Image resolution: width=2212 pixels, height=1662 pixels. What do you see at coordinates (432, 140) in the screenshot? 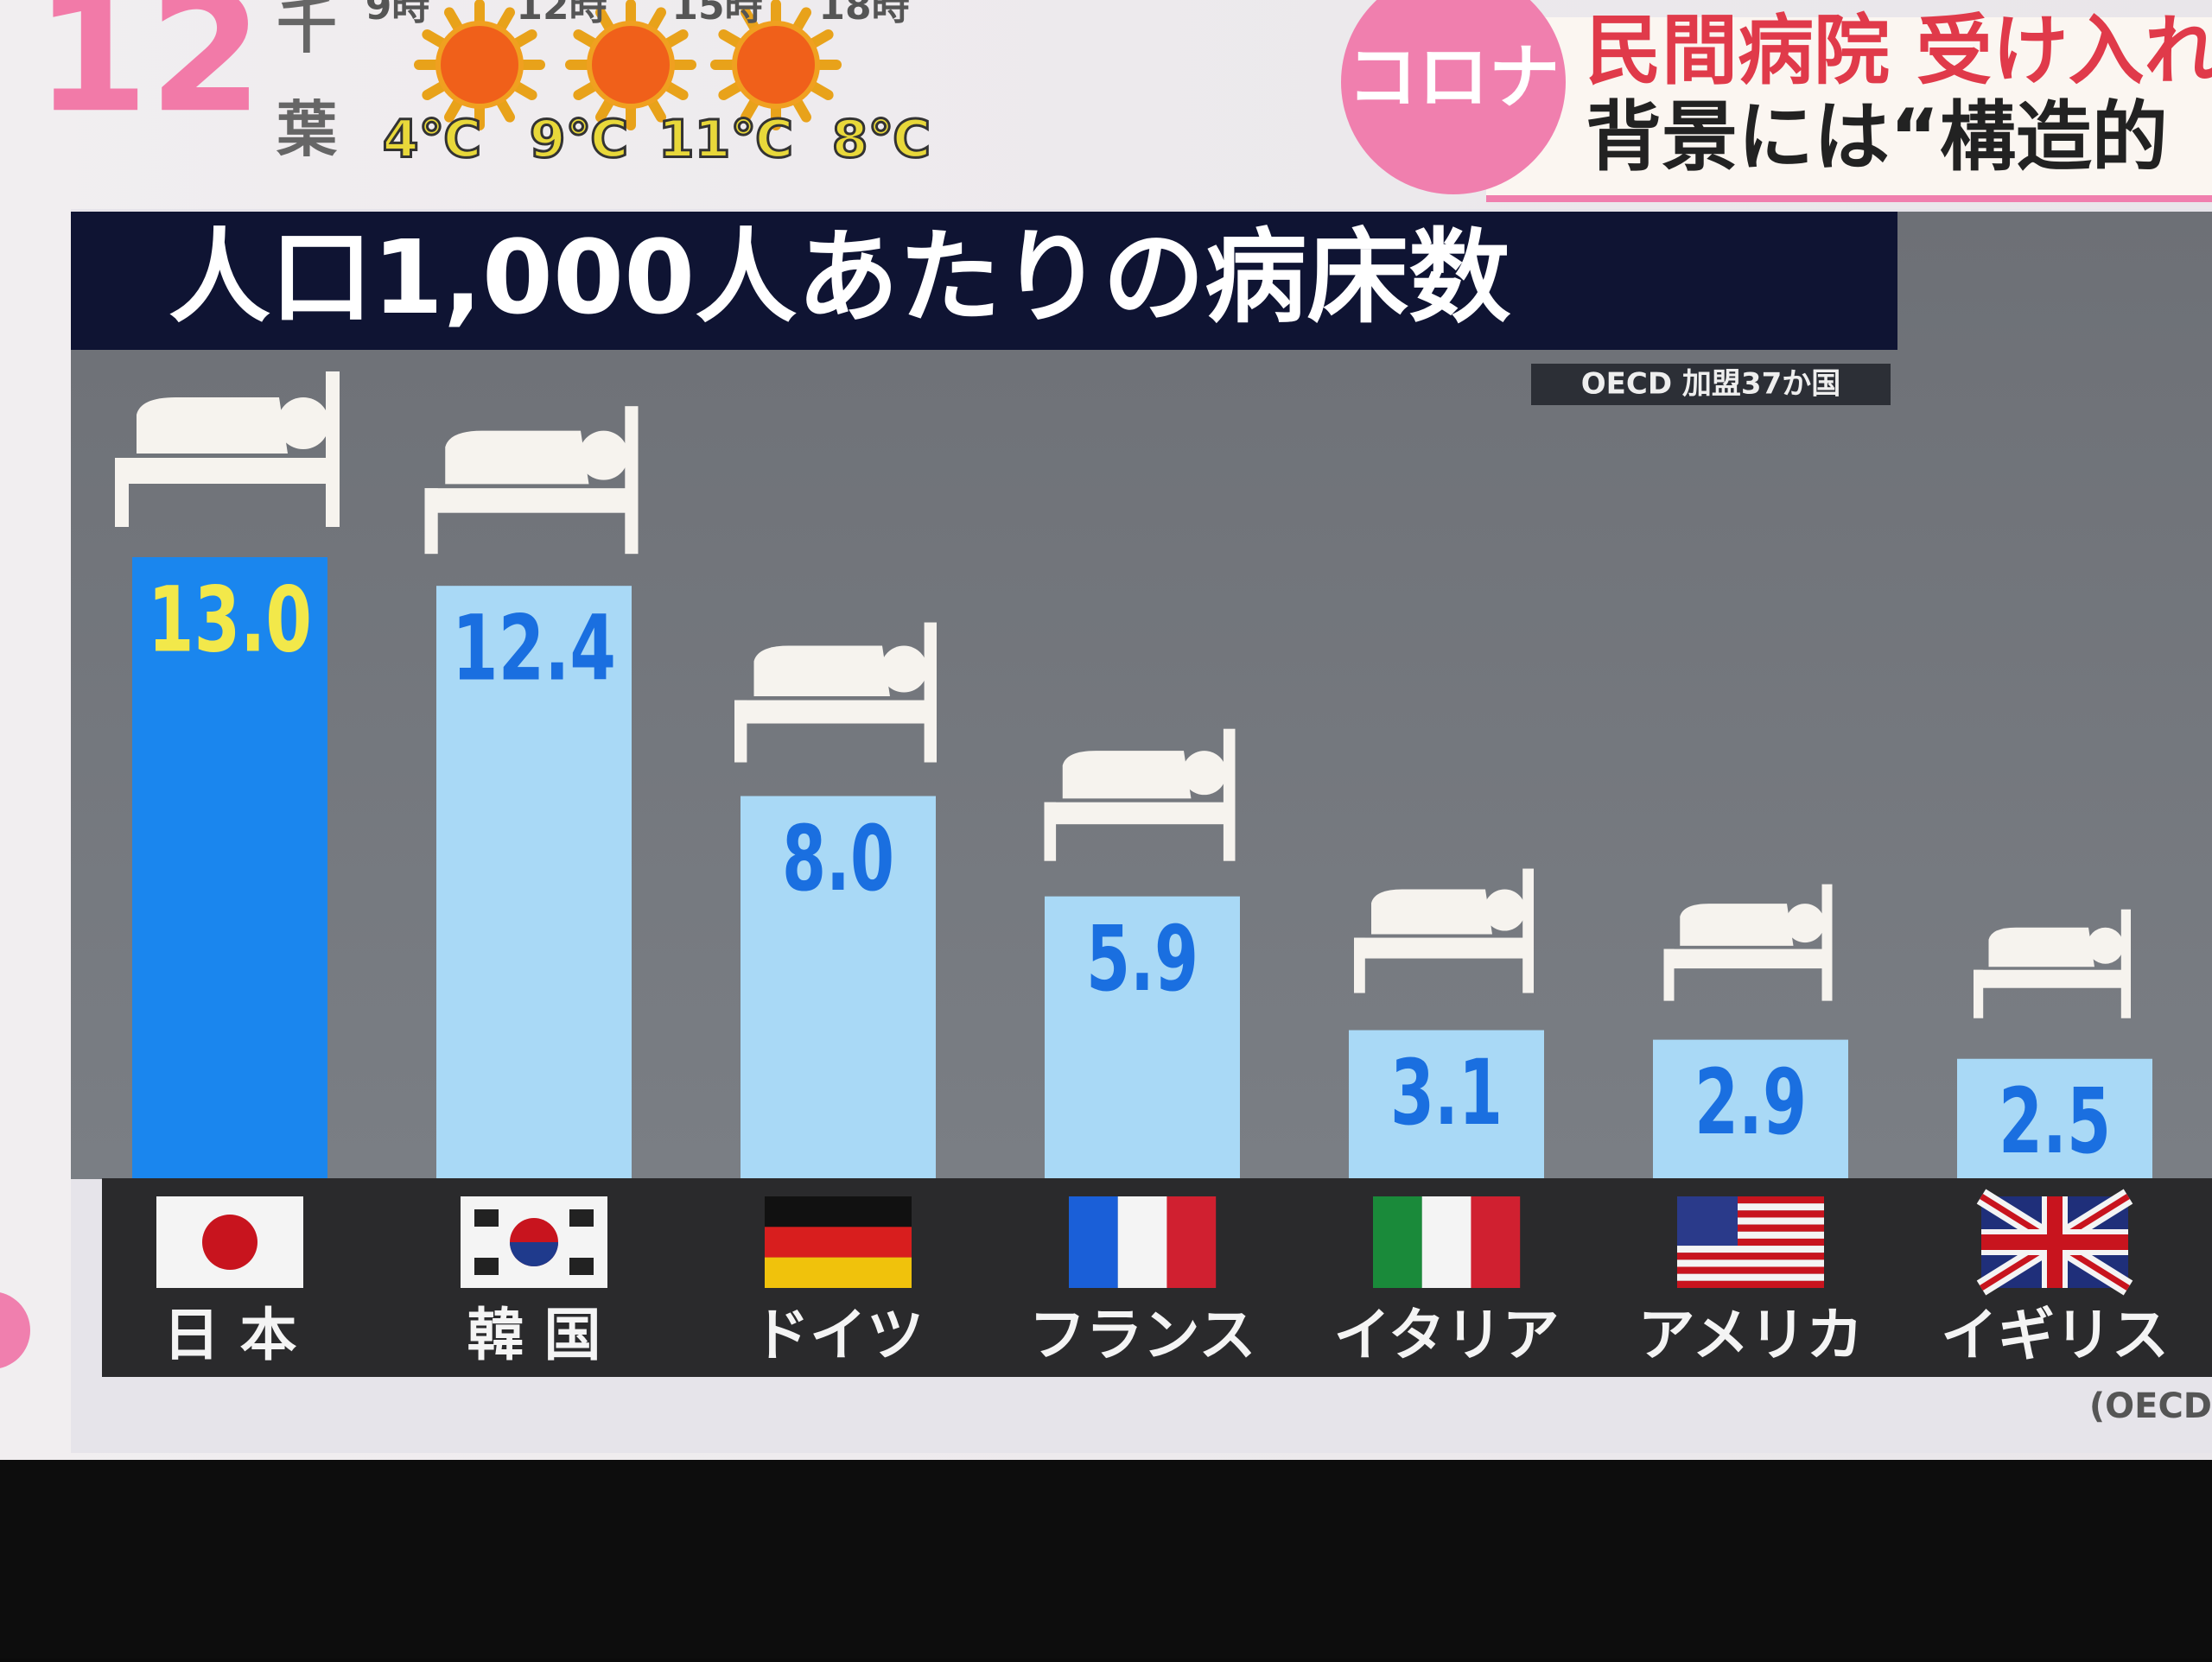
I see `weather-temp: 4℃` at bounding box center [432, 140].